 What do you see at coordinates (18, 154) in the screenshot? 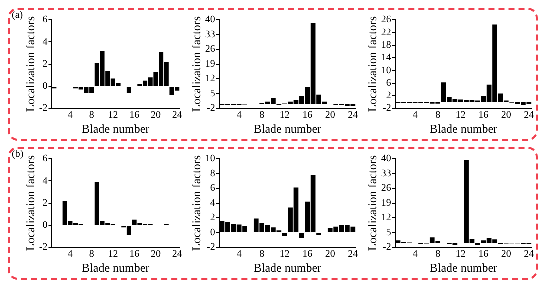
I see `text: (b)` at bounding box center [18, 154].